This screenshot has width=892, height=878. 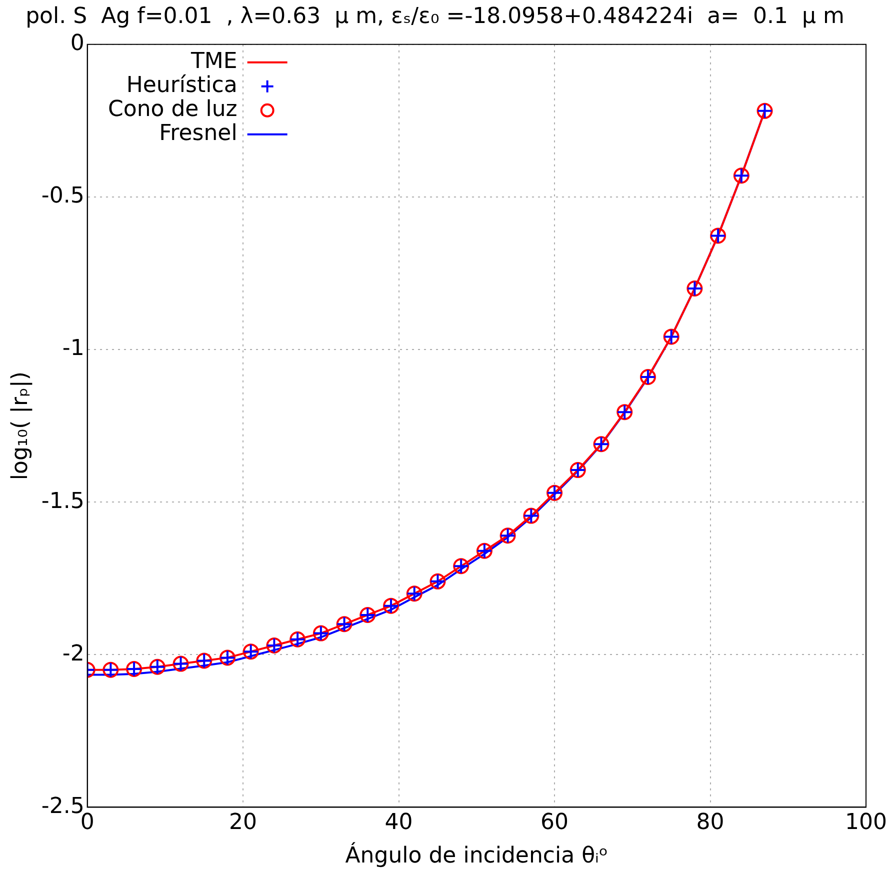 I want to click on x-axis-title: Ángulo de incidencia θᵢᵒ, so click(x=476, y=855).